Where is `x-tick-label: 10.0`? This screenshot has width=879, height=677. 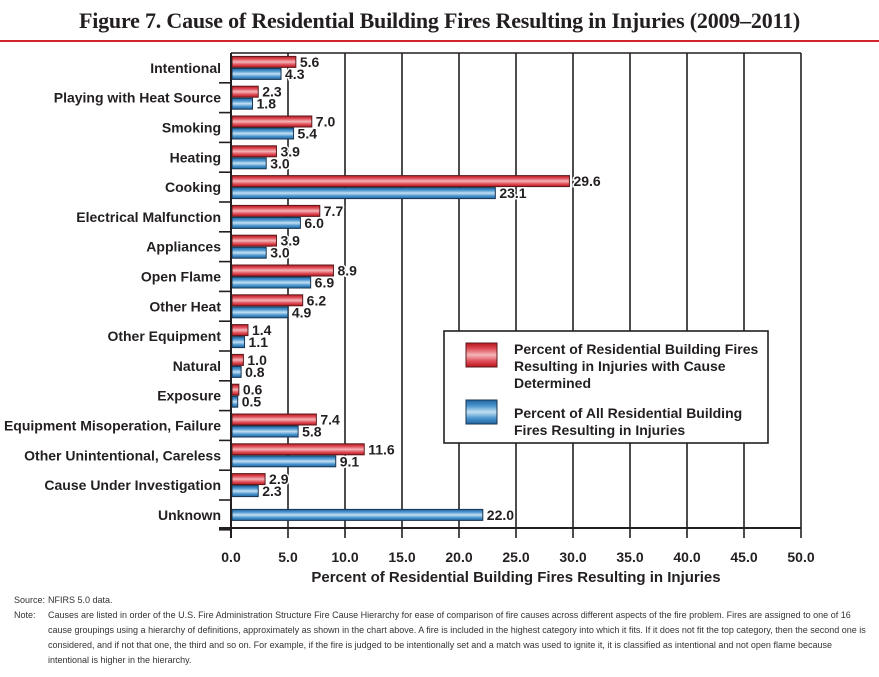
x-tick-label: 10.0 is located at coordinates (344, 557).